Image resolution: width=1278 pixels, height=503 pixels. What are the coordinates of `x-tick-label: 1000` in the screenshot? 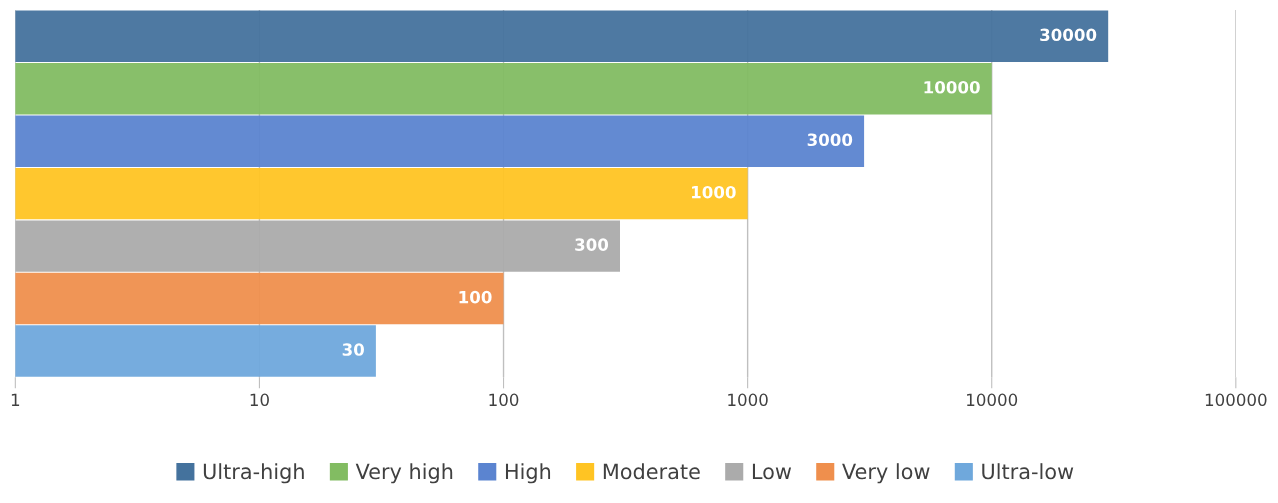 It's located at (748, 400).